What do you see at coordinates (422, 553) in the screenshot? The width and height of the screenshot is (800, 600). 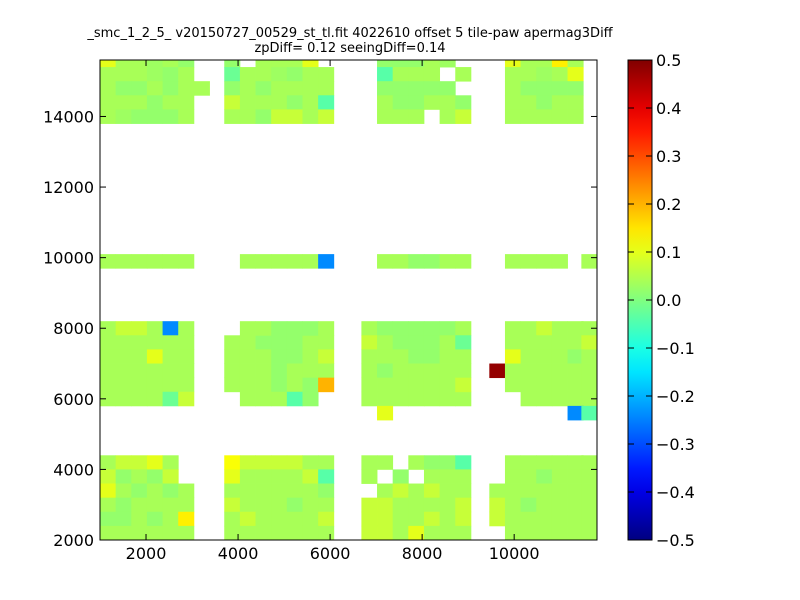 I see `x-tick-label: 8000` at bounding box center [422, 553].